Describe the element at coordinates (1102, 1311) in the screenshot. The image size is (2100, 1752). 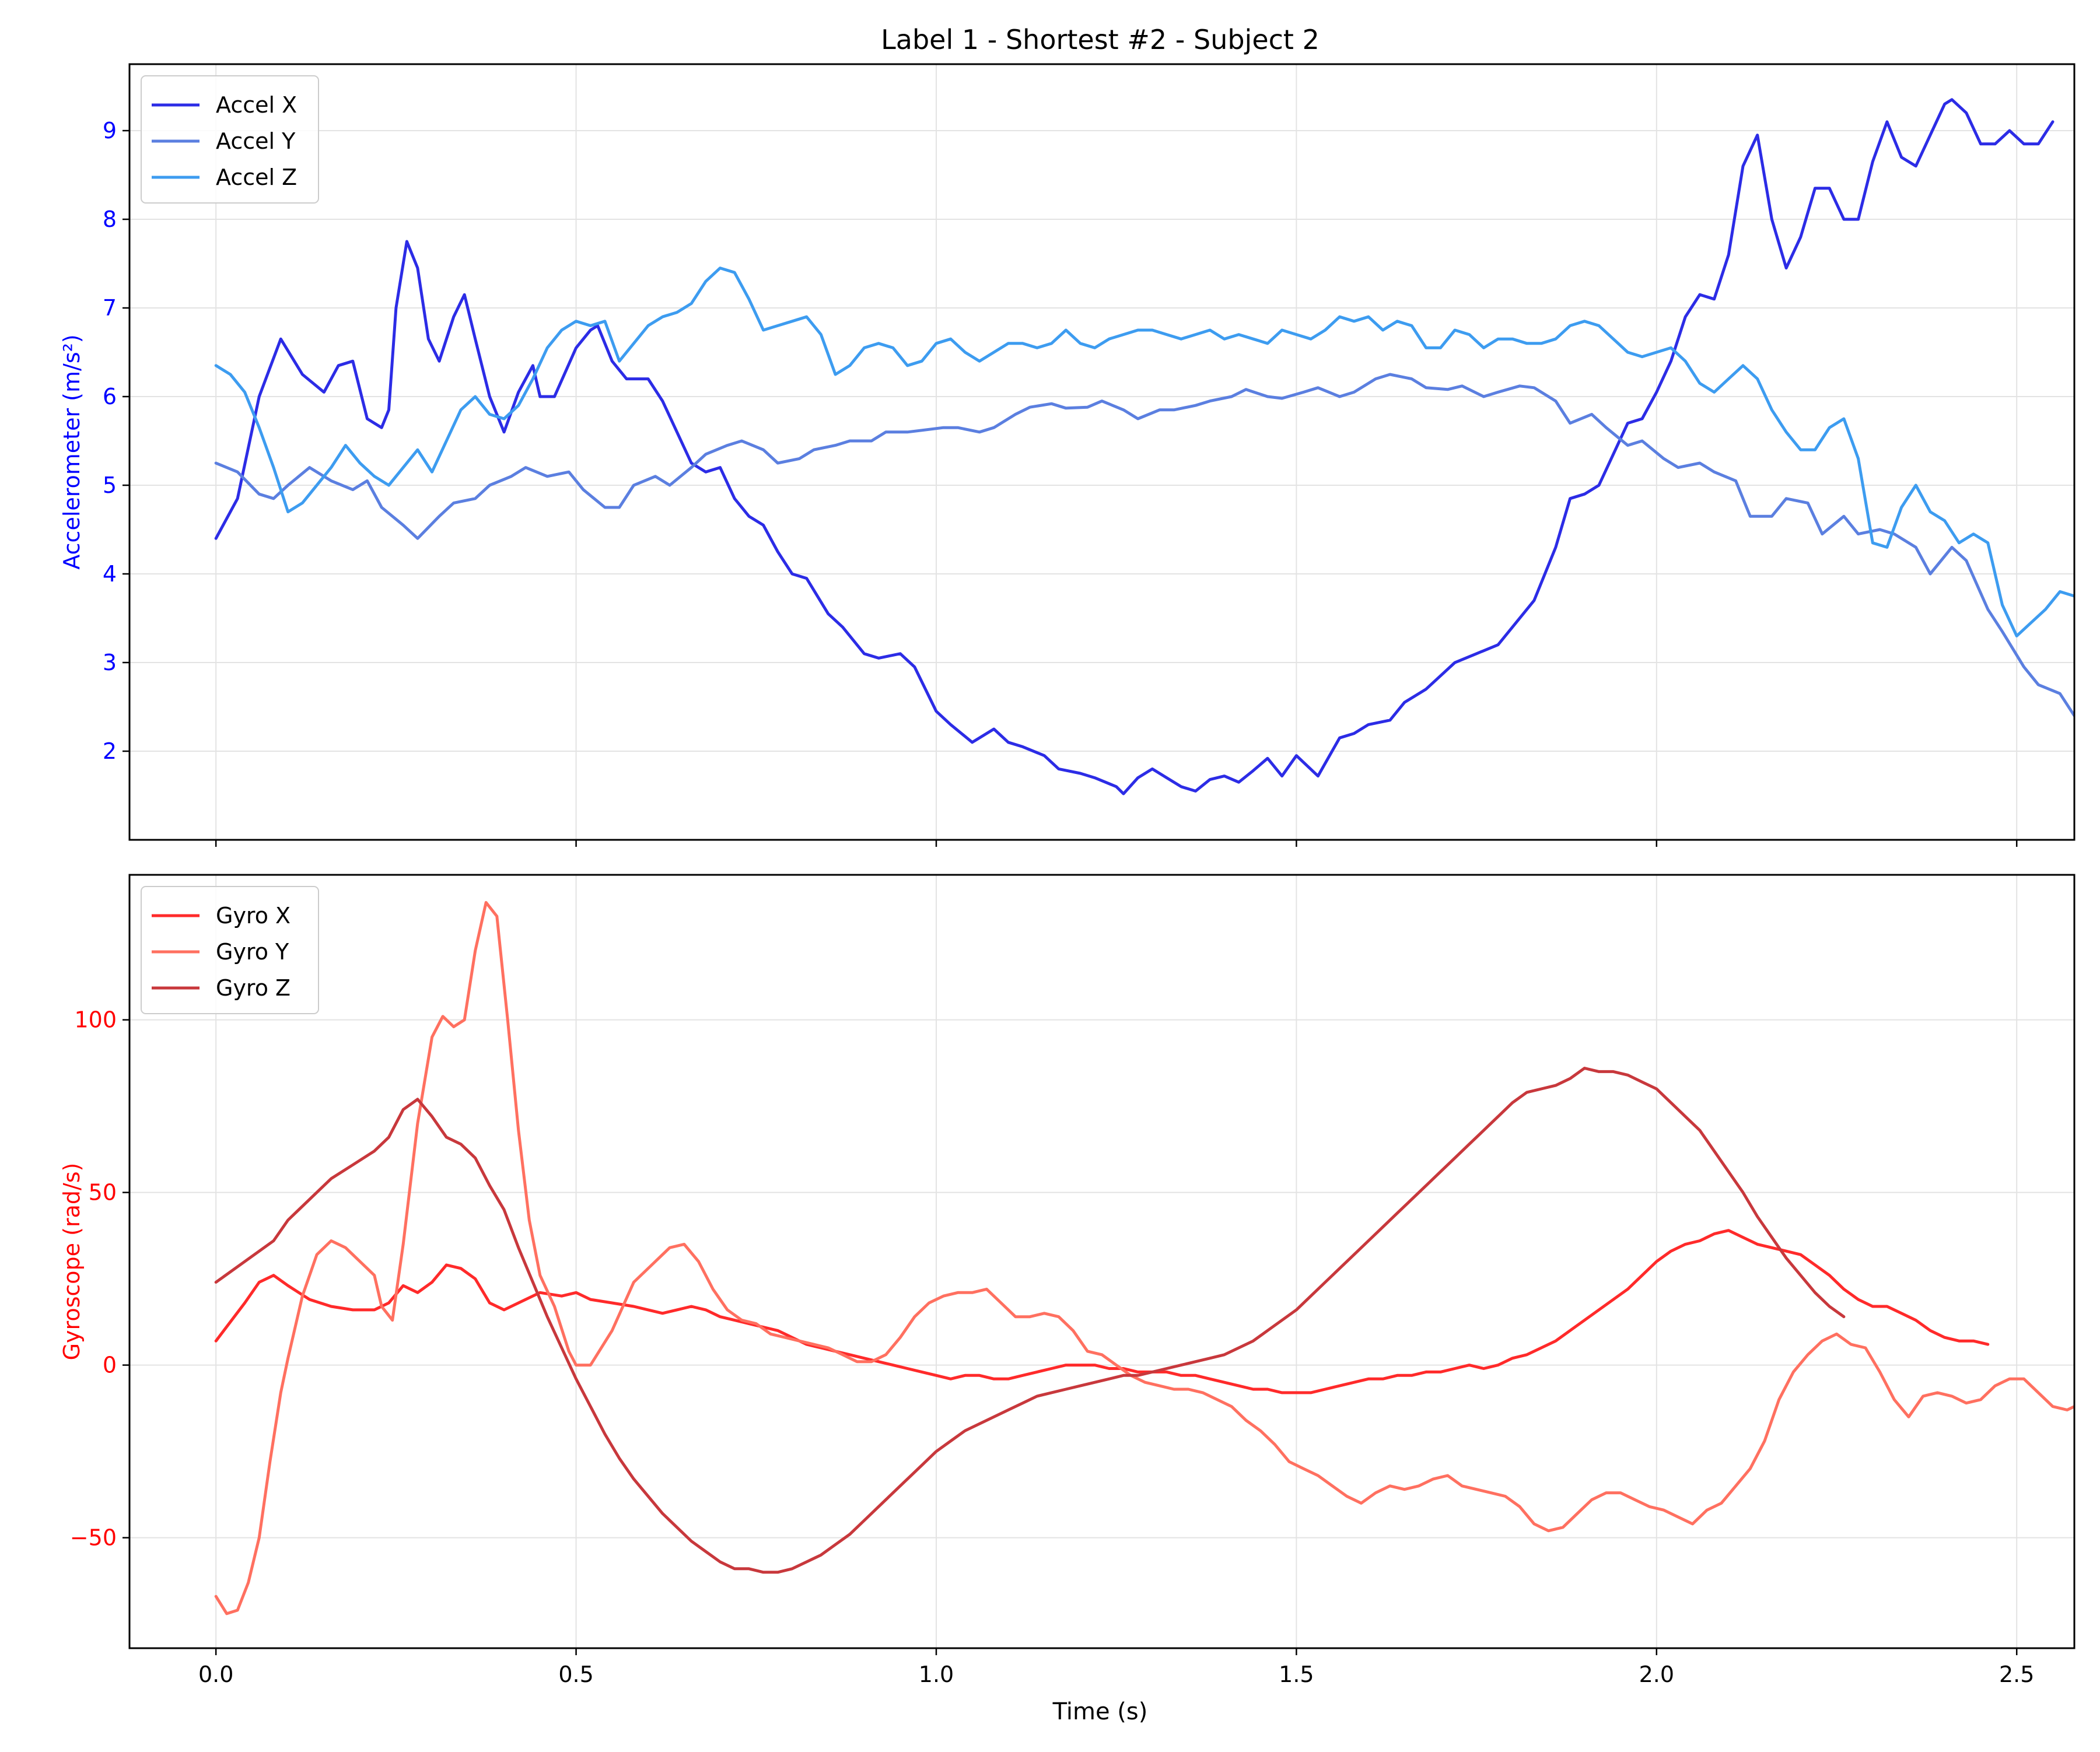
I see `gyro-x-line` at that location.